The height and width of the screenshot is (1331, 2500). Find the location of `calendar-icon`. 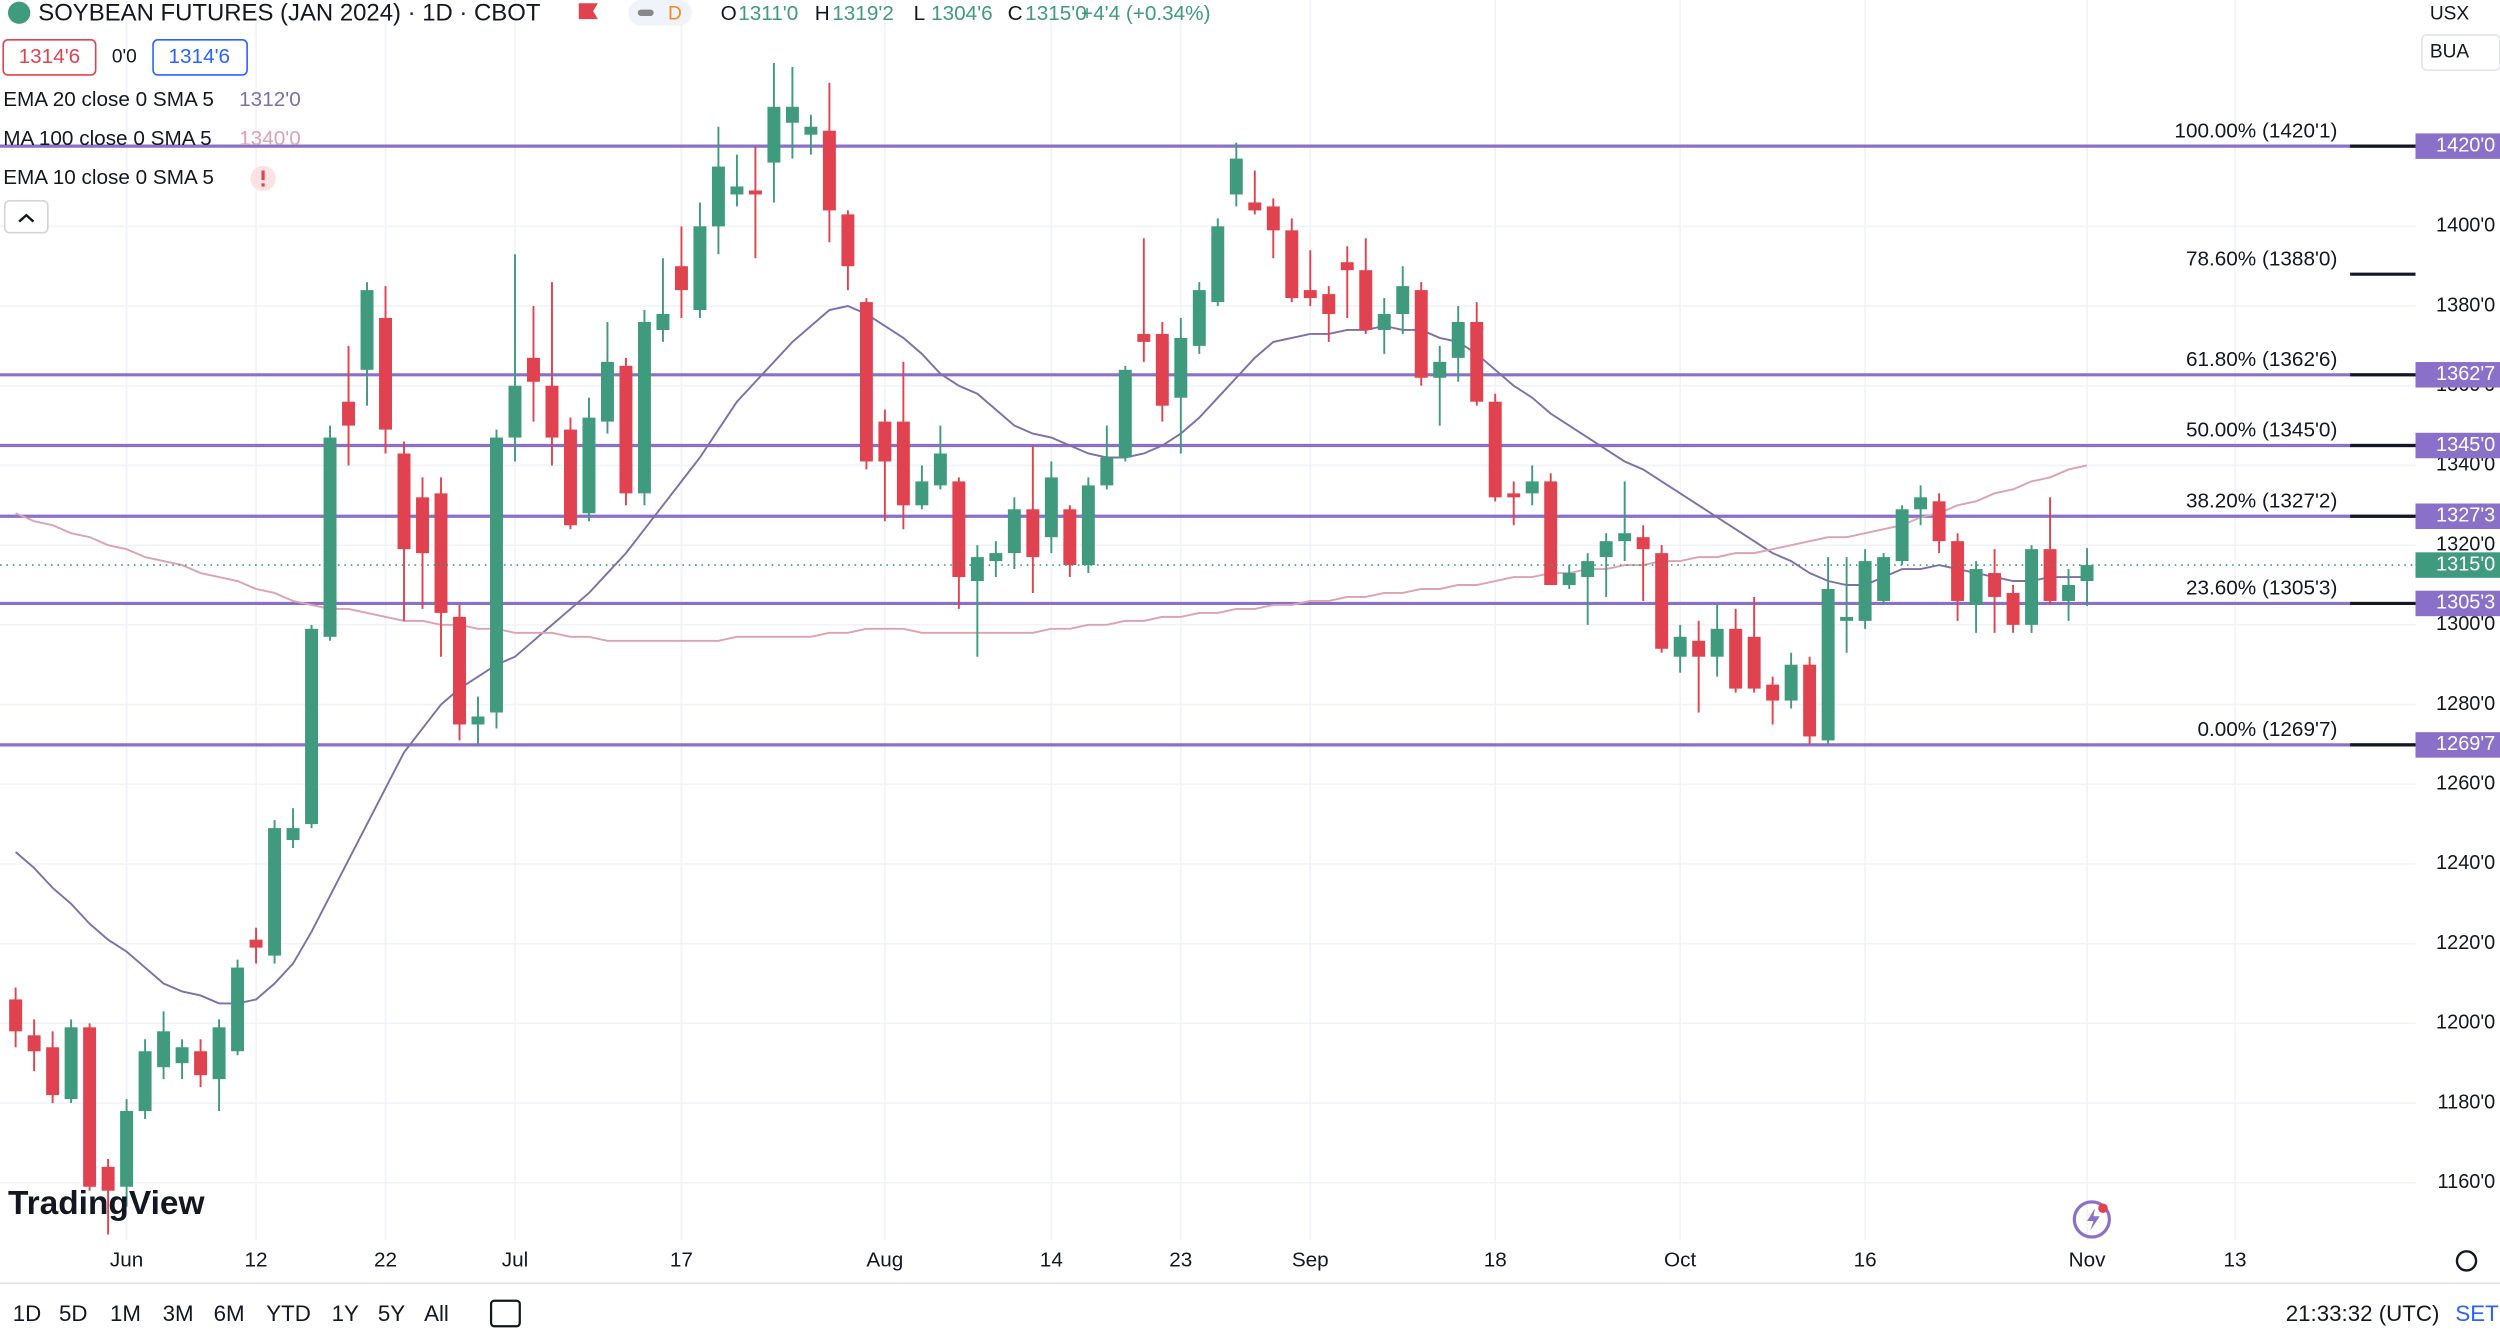

calendar-icon is located at coordinates (505, 1313).